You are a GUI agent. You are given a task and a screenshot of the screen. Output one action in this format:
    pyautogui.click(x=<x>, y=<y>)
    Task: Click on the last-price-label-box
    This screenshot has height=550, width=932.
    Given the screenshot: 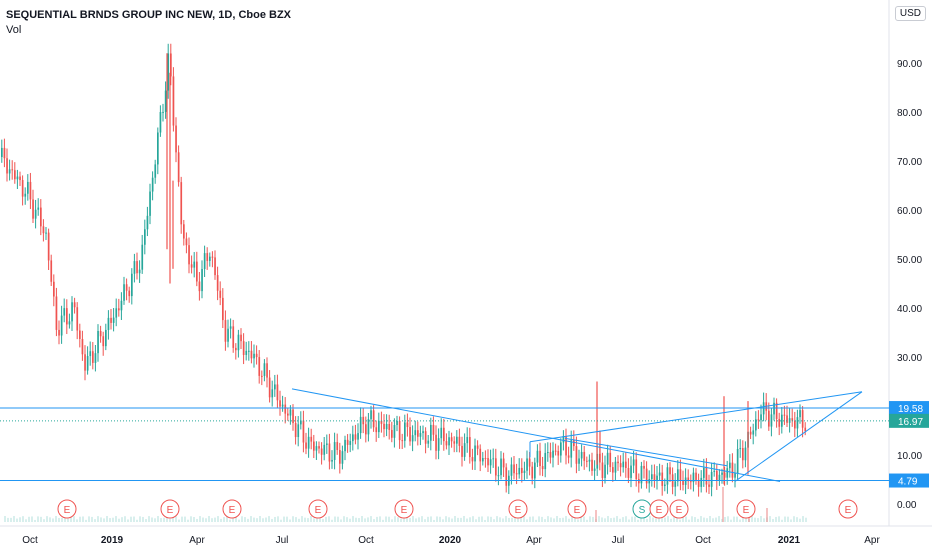 What is the action you would take?
    pyautogui.click(x=909, y=420)
    